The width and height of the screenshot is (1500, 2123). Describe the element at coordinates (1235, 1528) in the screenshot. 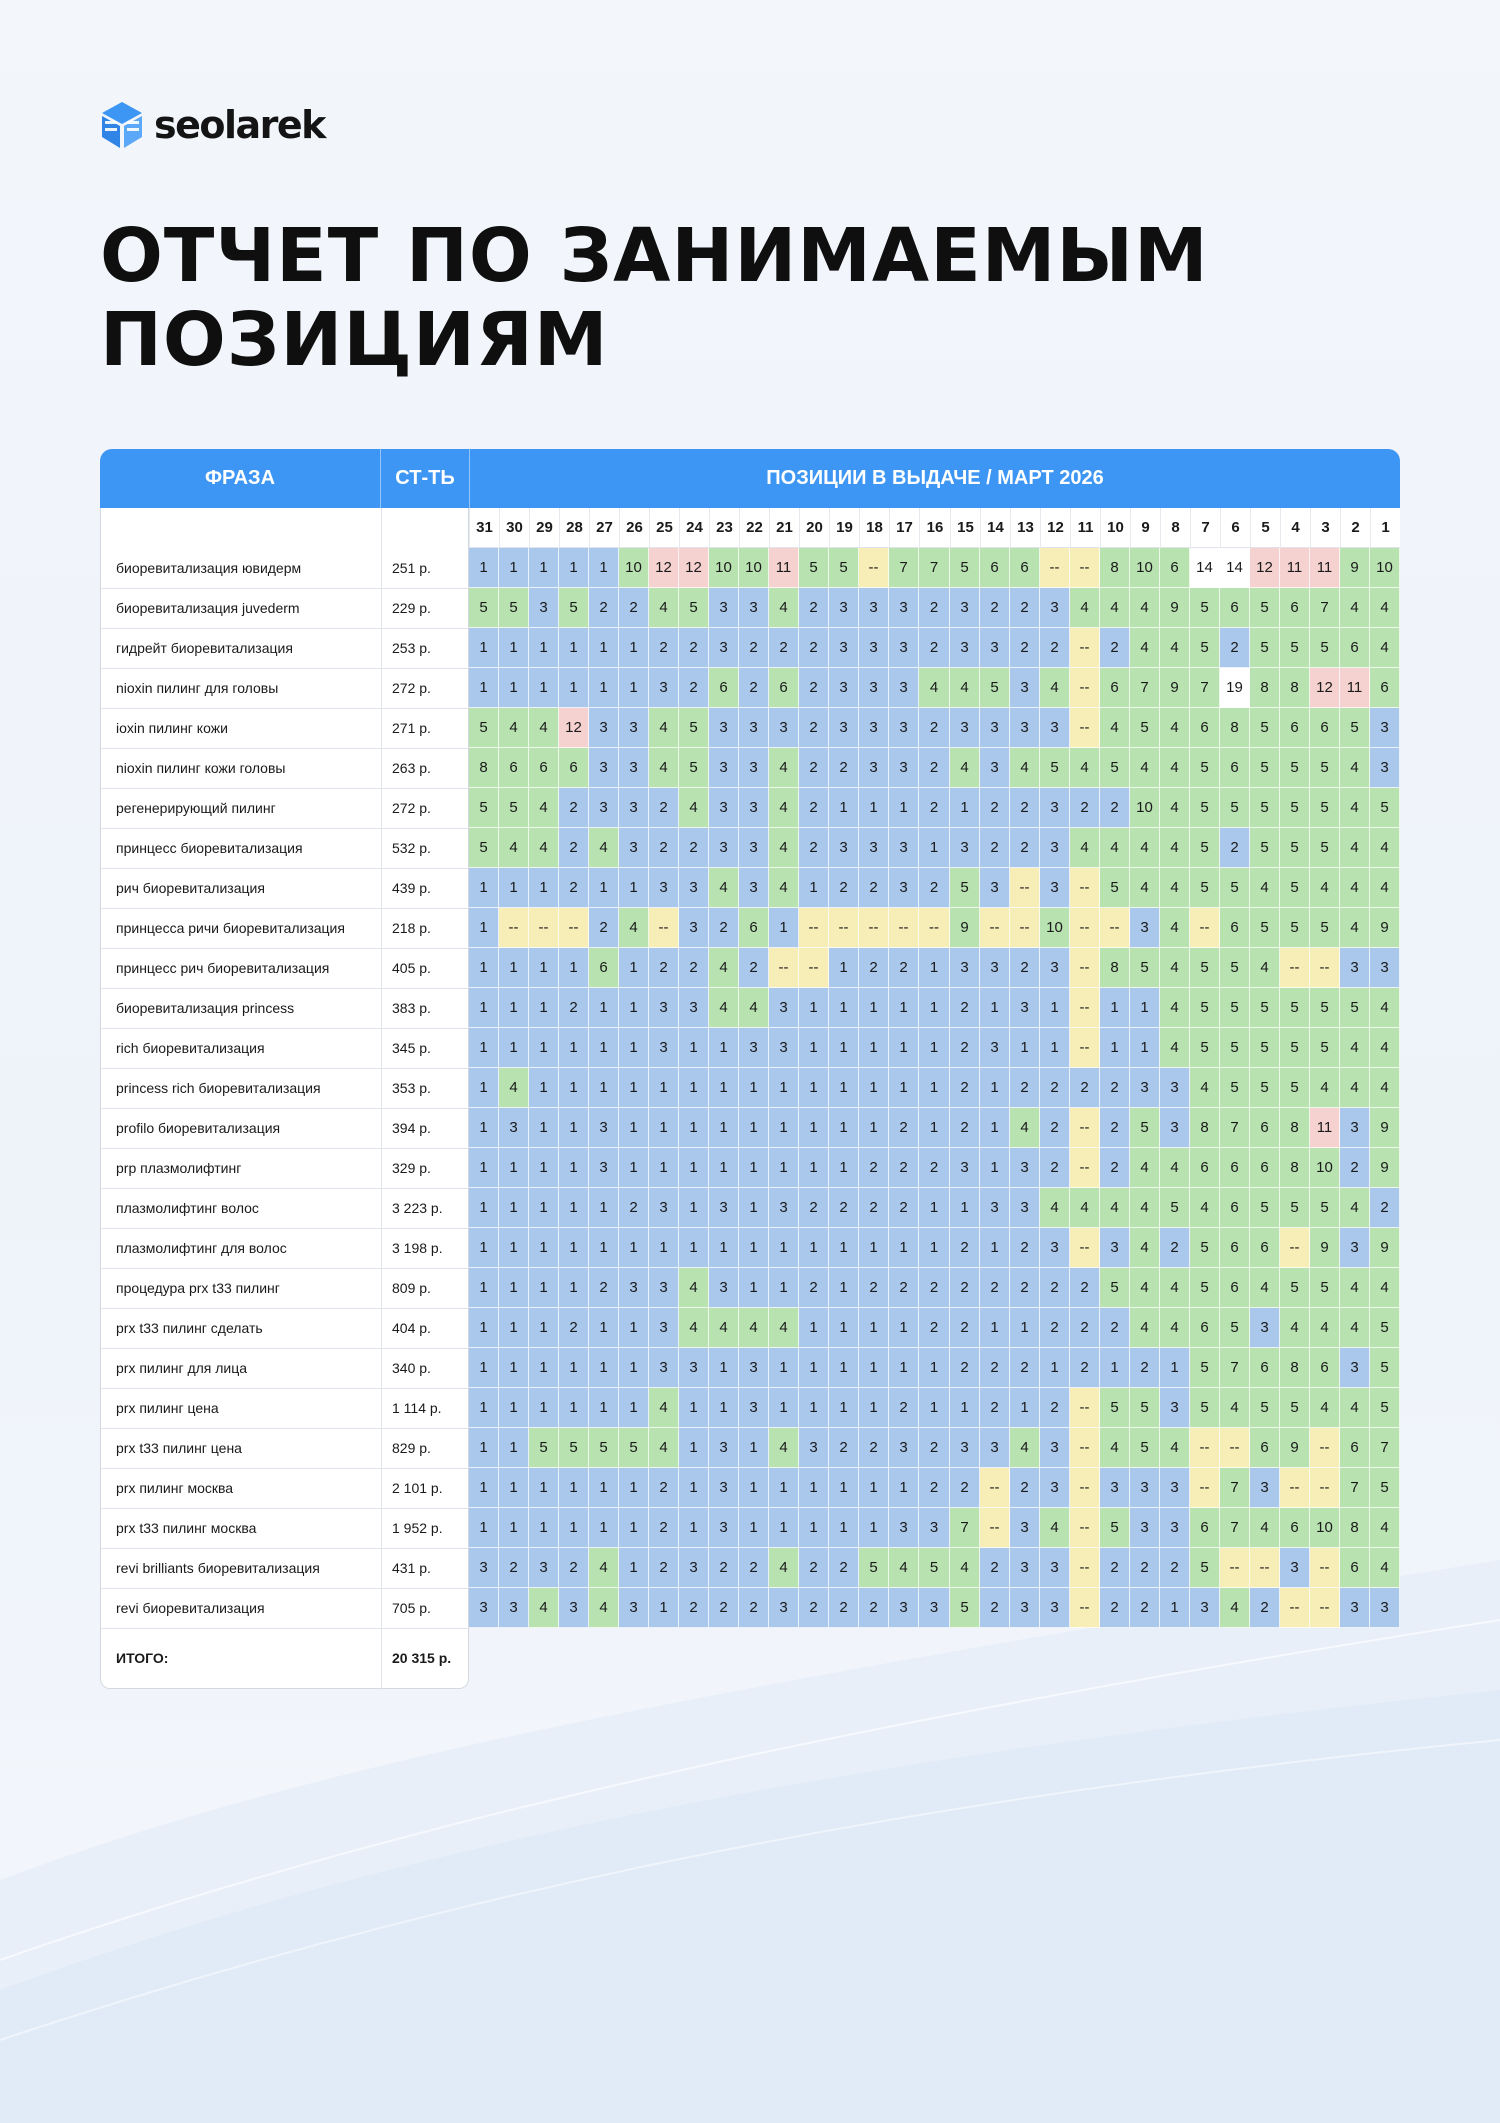

I see `position-cell: 7` at that location.